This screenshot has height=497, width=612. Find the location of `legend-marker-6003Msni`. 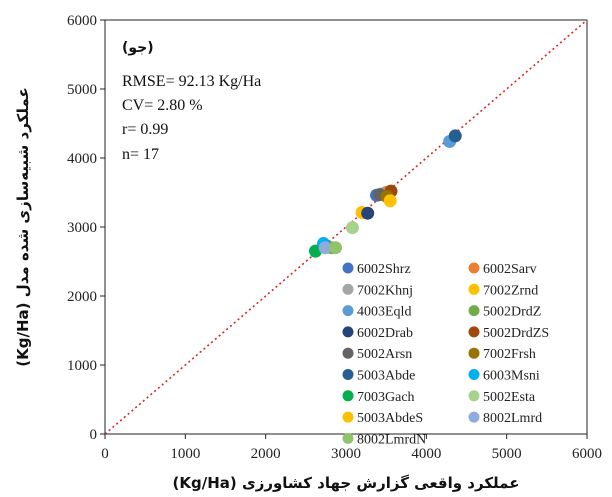

legend-marker-6003Msni is located at coordinates (474, 374).